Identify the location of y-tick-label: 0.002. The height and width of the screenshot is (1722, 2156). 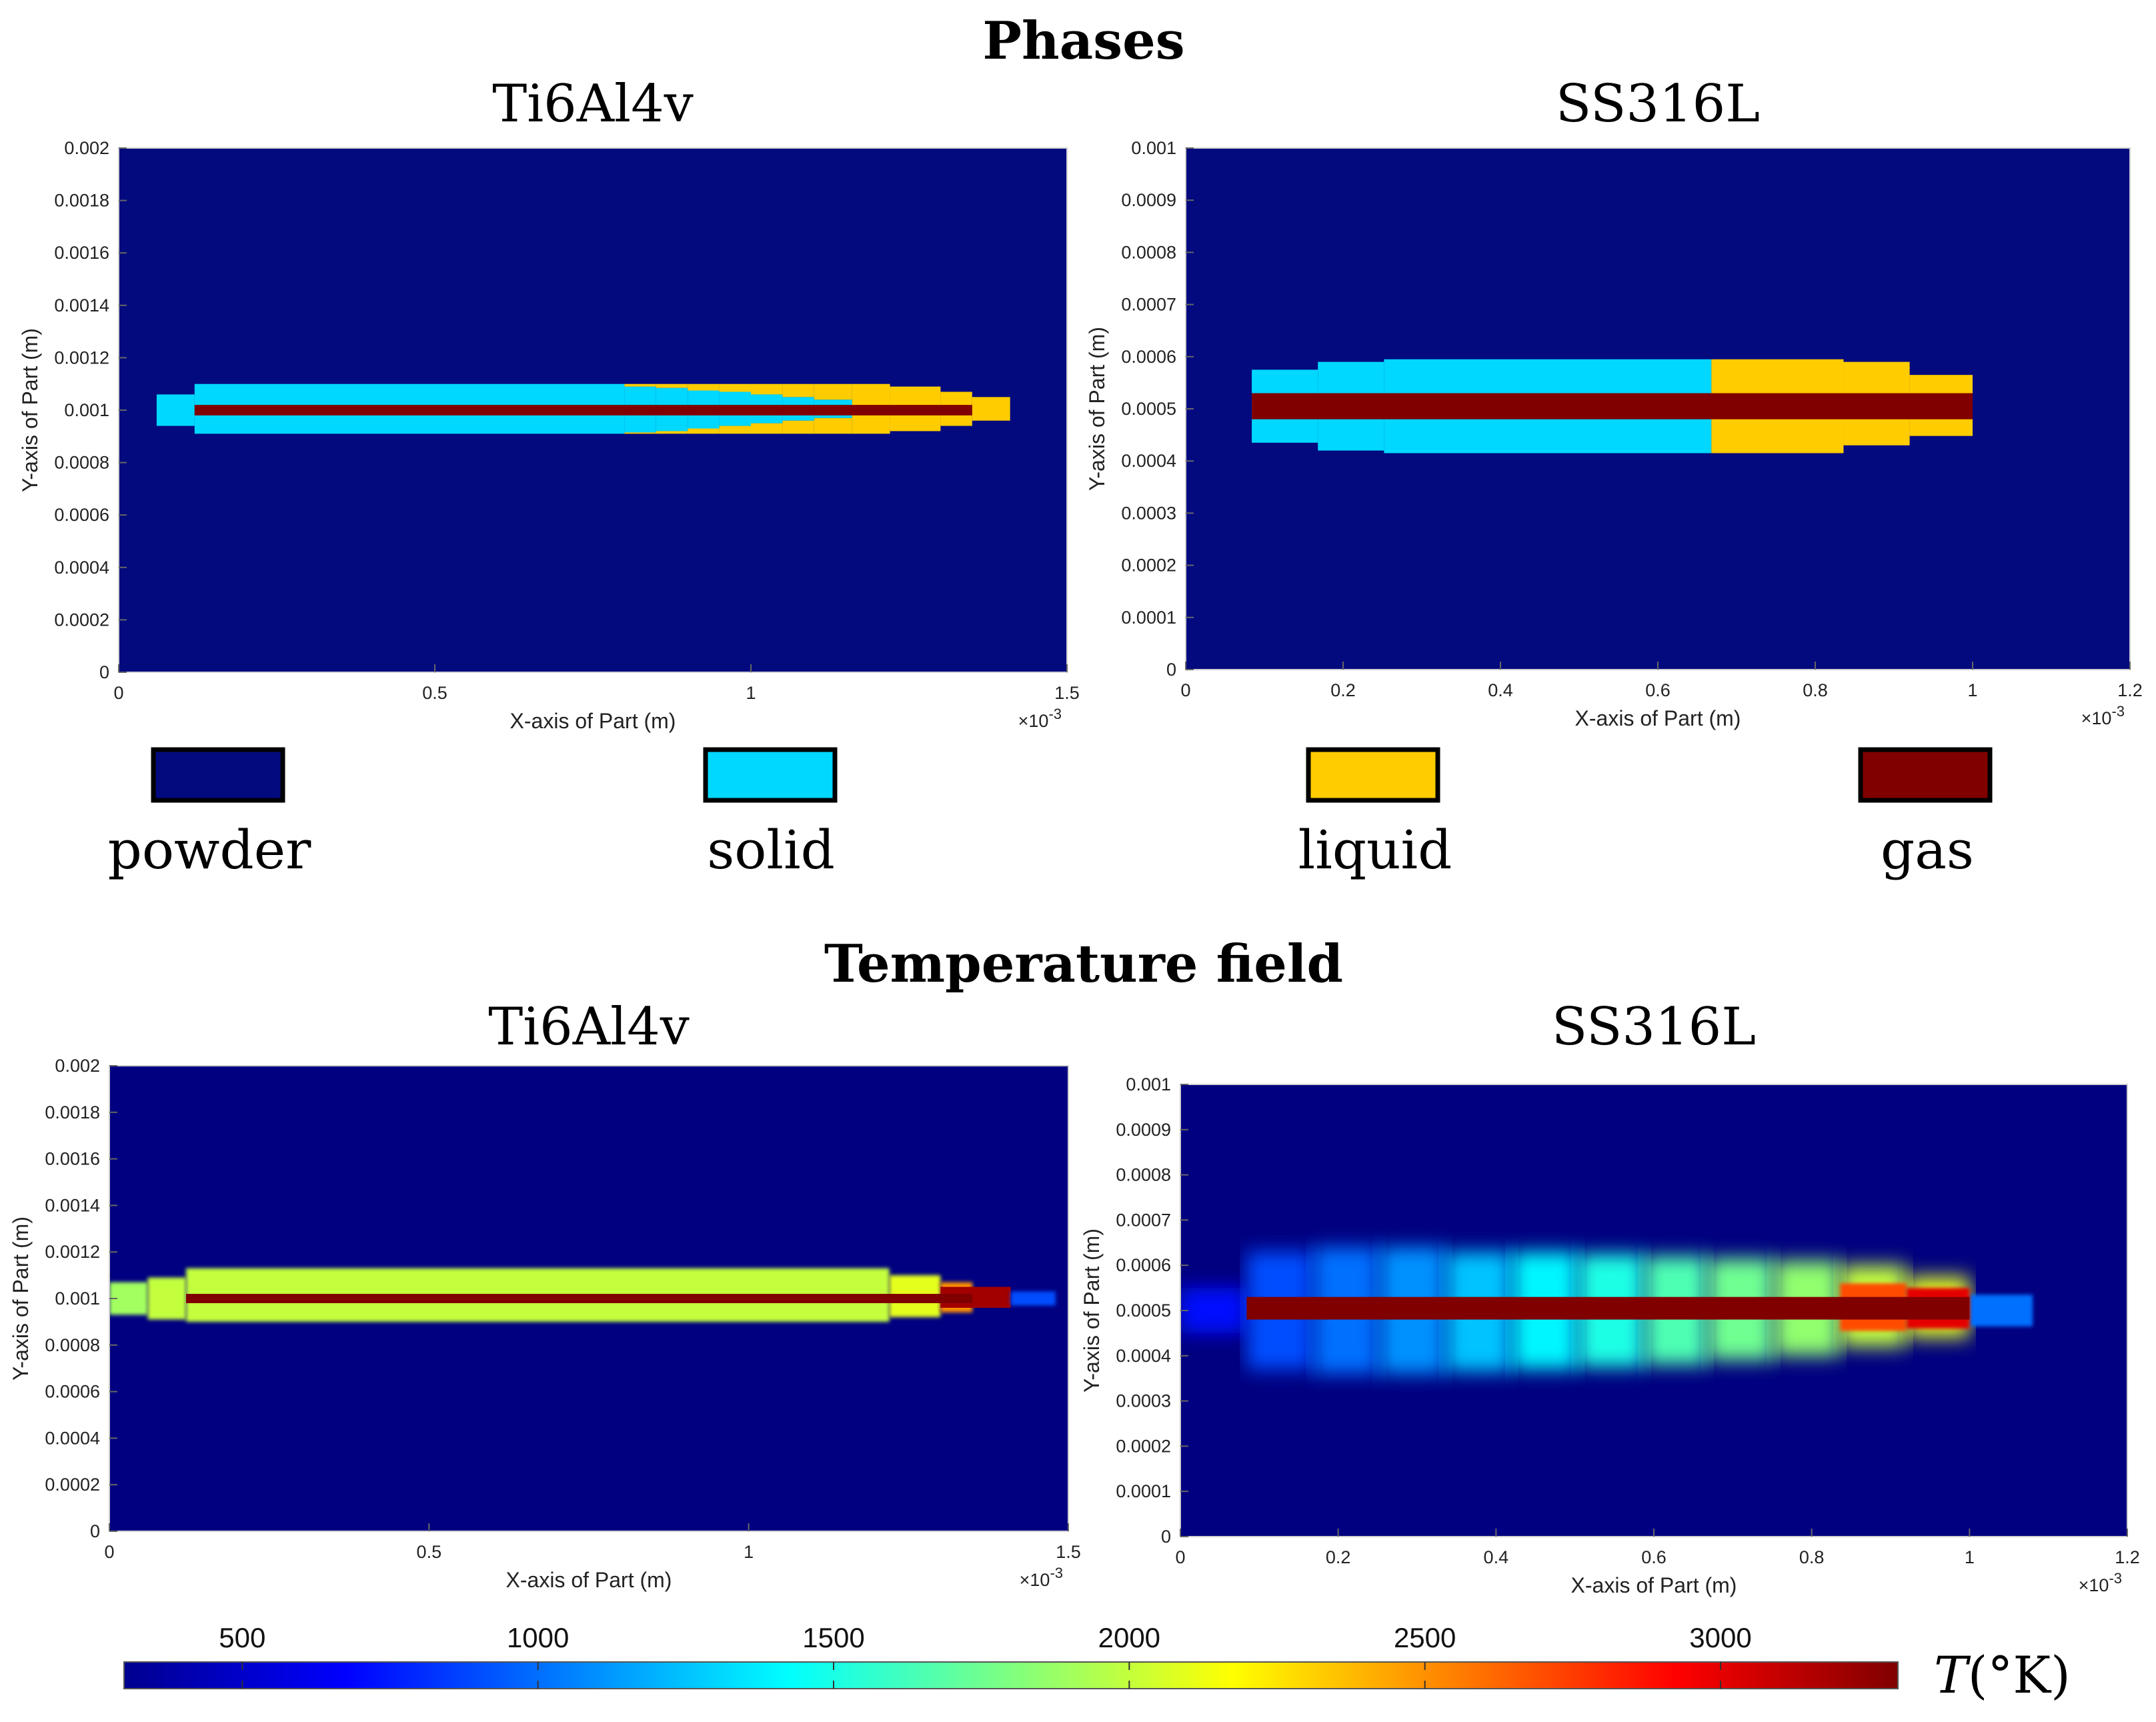
(86, 148).